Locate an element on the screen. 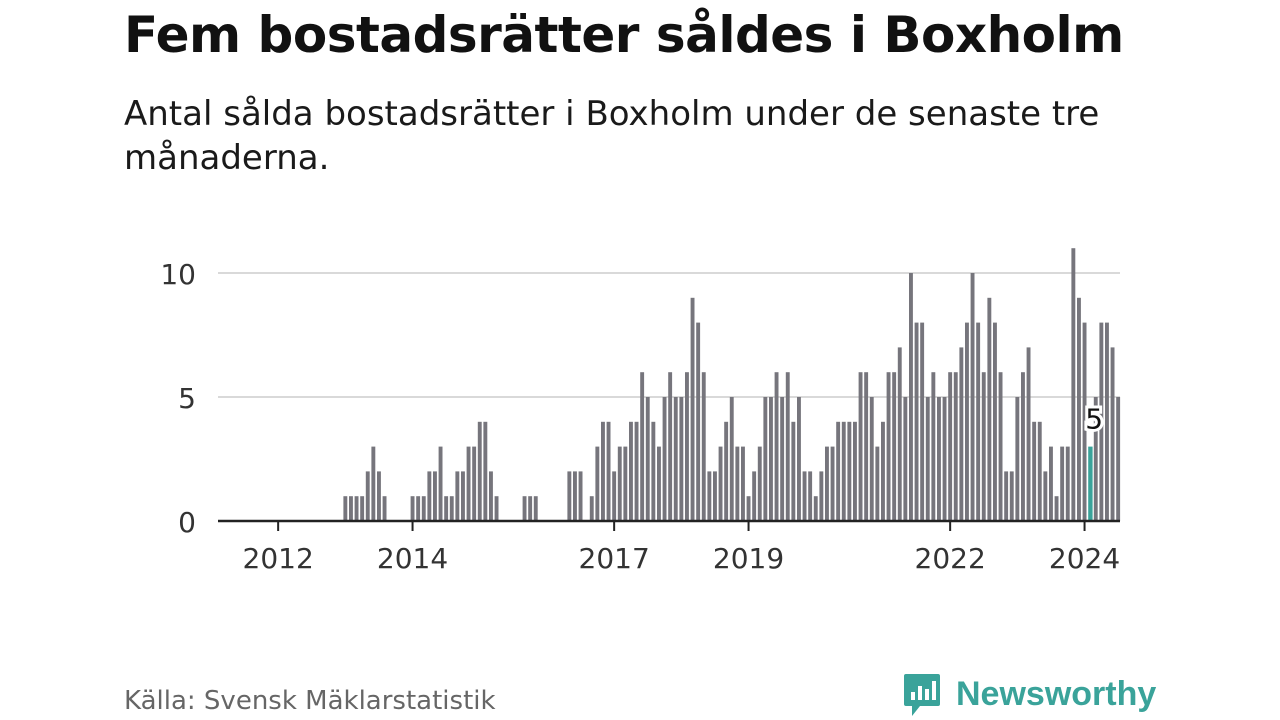  y-tick-label: 10 is located at coordinates (178, 274).